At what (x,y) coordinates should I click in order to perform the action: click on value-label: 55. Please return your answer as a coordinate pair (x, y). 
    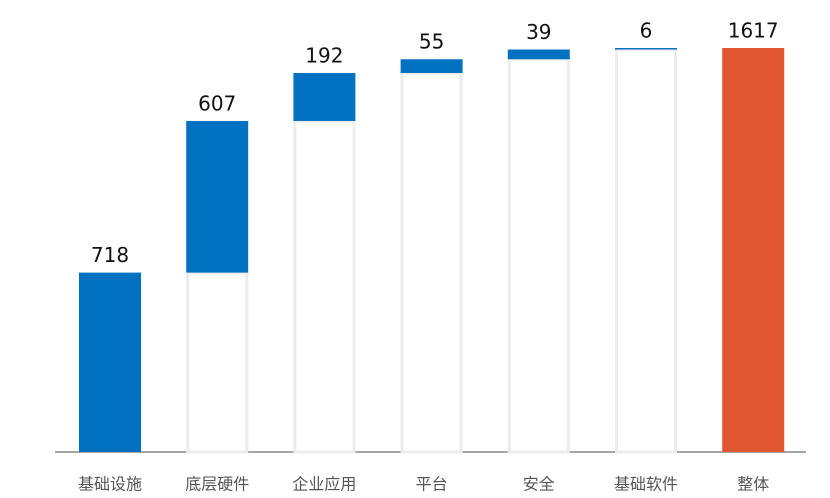
    Looking at the image, I should click on (431, 42).